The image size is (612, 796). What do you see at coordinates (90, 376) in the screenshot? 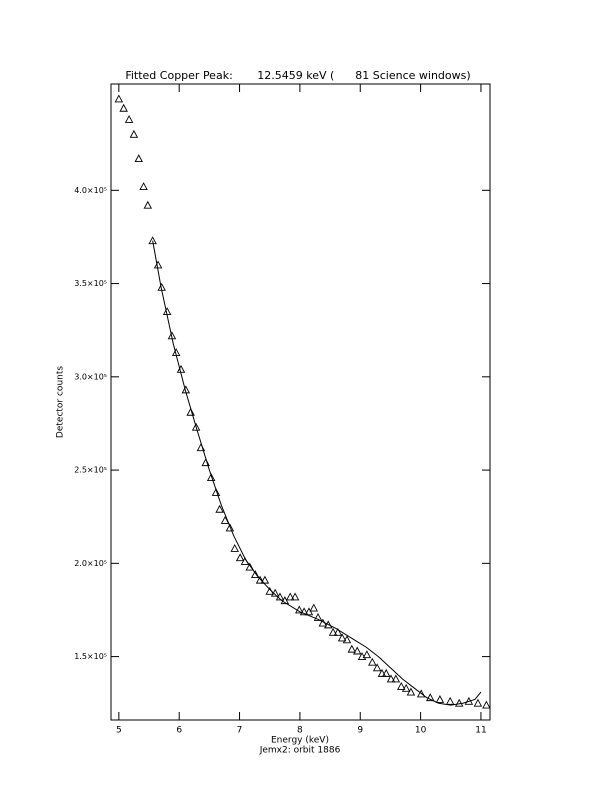
I see `y-tick-label: 3.0×10⁵` at bounding box center [90, 376].